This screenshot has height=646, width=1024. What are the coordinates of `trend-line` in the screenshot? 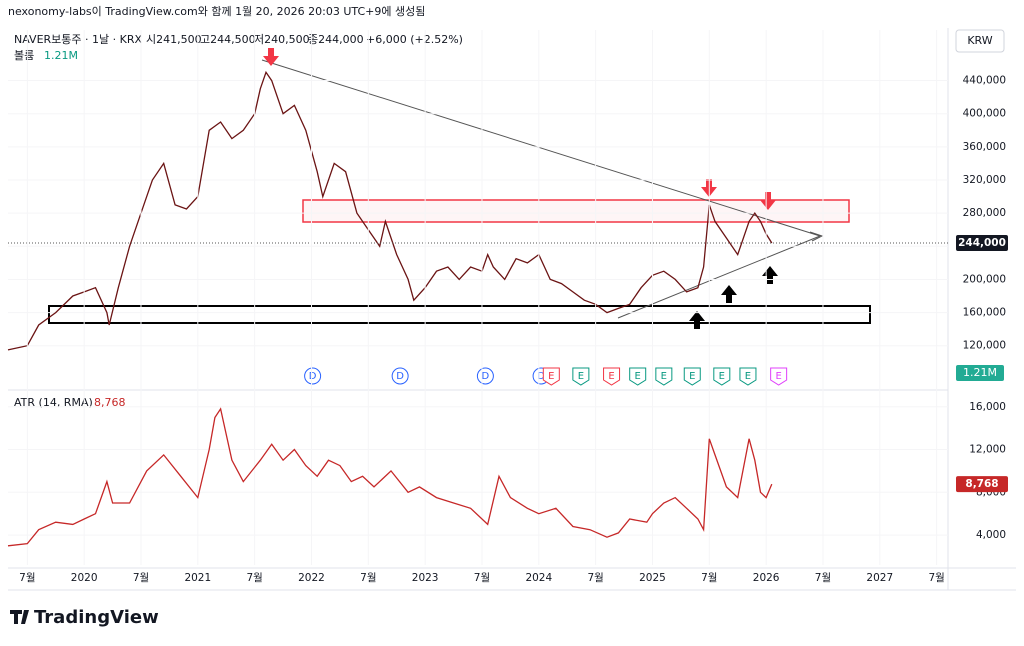 It's located at (719, 277).